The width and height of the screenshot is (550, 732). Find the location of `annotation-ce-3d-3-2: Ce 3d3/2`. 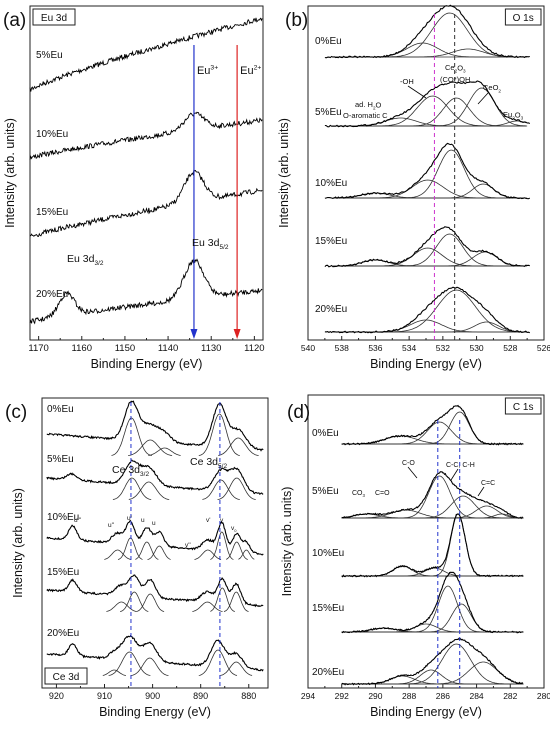

annotation-ce-3d-3-2: Ce 3d3/2 is located at coordinates (130, 471).